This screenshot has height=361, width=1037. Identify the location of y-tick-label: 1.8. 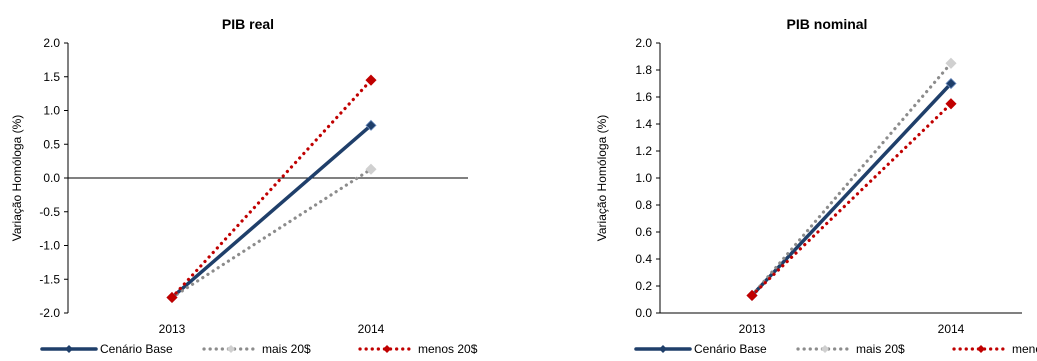
(643, 70).